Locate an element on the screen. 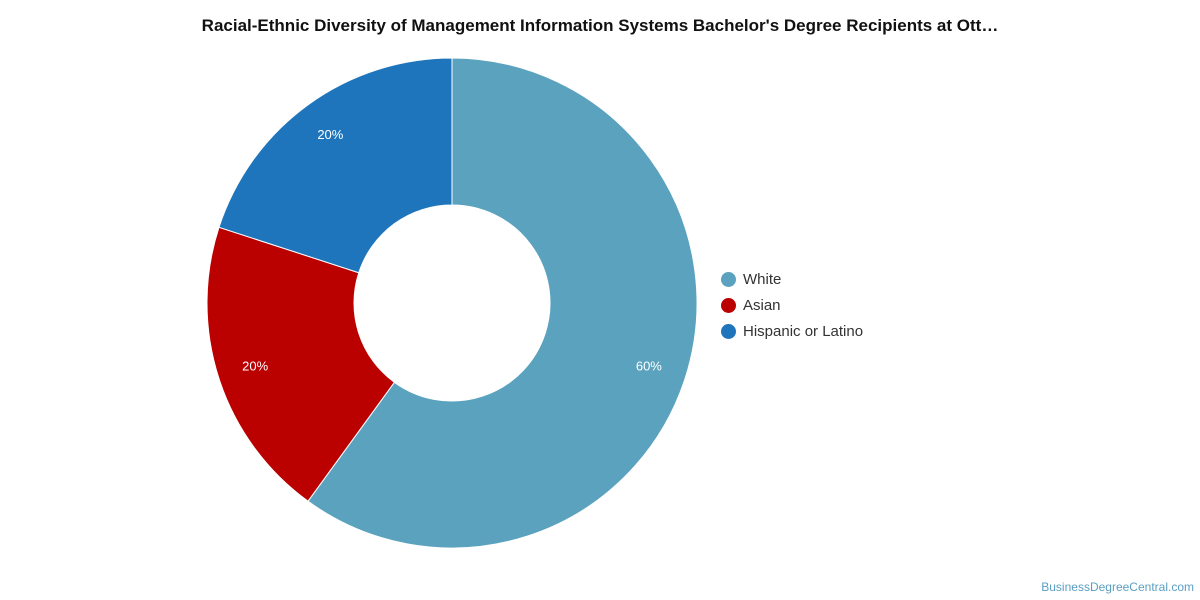  legend-item-asian: Asian is located at coordinates (792, 305).